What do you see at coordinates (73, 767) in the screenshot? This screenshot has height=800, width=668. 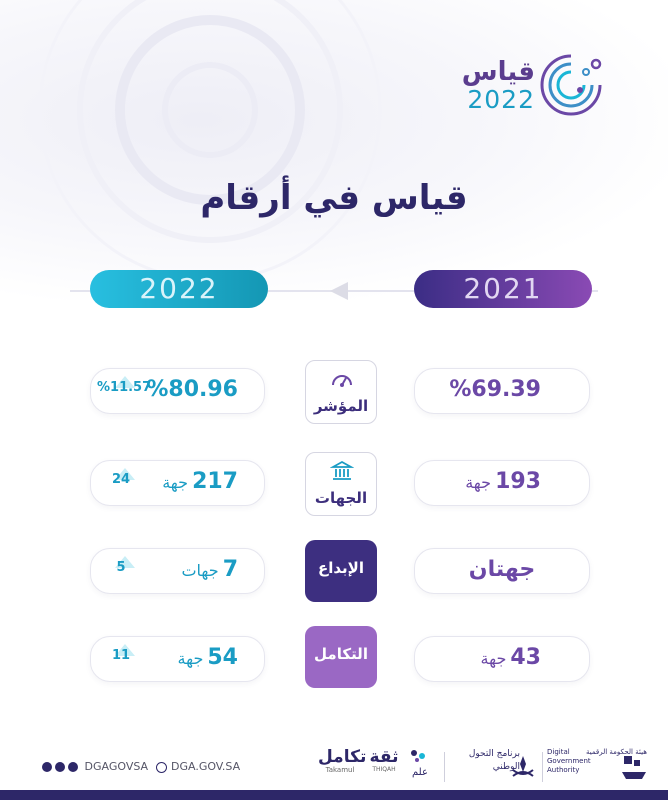 I see `linkedin-icon` at bounding box center [73, 767].